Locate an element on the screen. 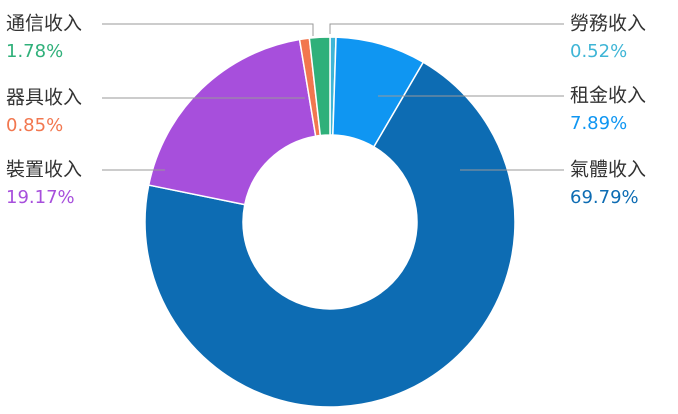 The image size is (678, 414). legend-label: 勞務收入 is located at coordinates (608, 24).